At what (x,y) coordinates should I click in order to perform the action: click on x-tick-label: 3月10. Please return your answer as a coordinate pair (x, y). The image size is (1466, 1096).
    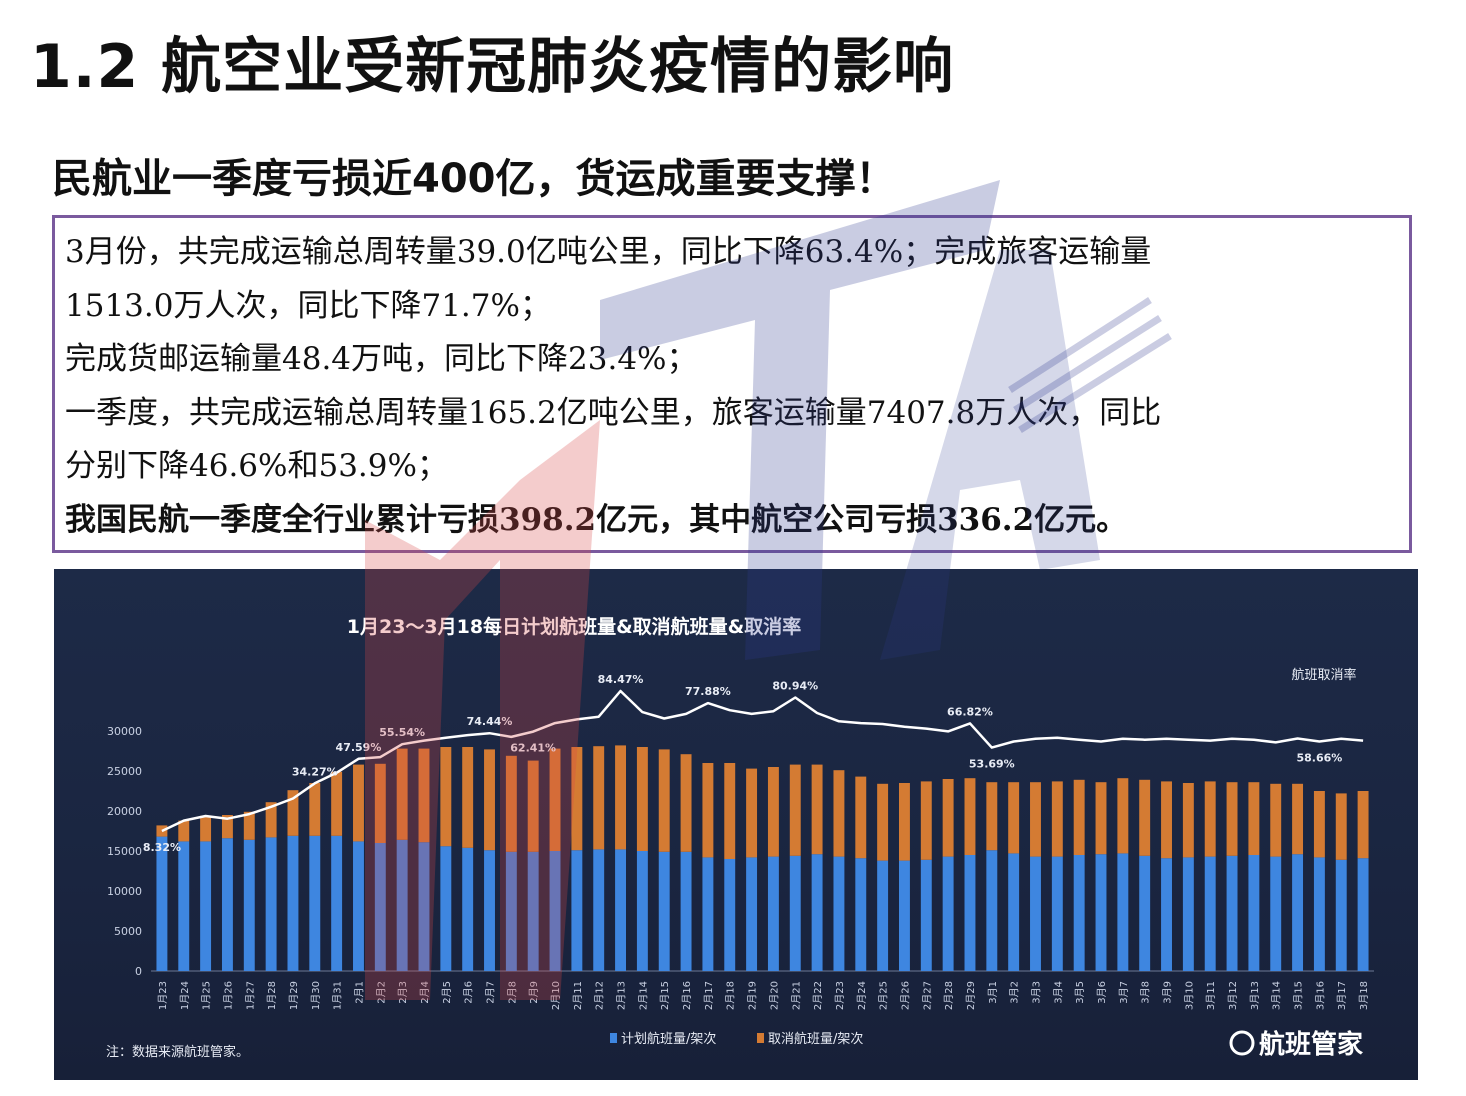
    Looking at the image, I should click on (1189, 995).